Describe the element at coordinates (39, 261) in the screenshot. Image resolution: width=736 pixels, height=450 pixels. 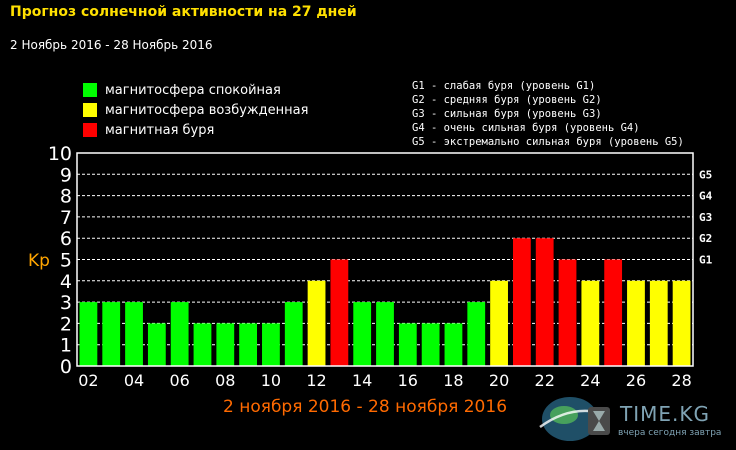
I see `y-axis-label: Kp` at that location.